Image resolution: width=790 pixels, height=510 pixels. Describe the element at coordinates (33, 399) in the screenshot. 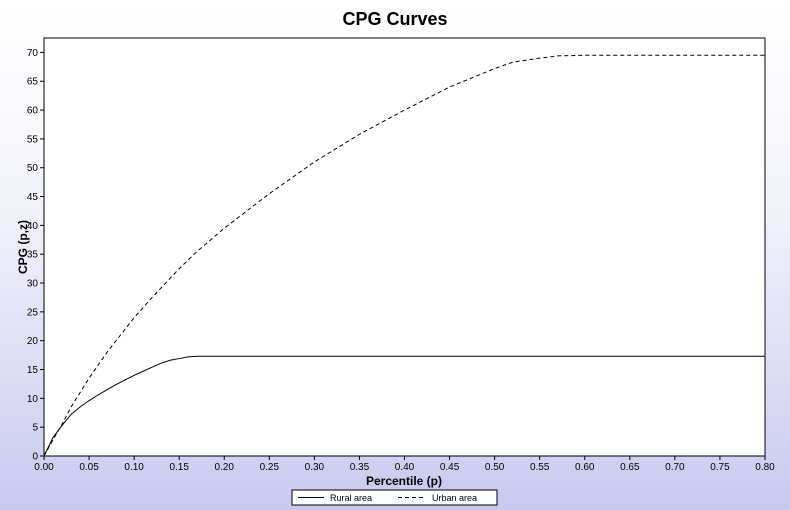

I see `y-tick-label: 10` at that location.